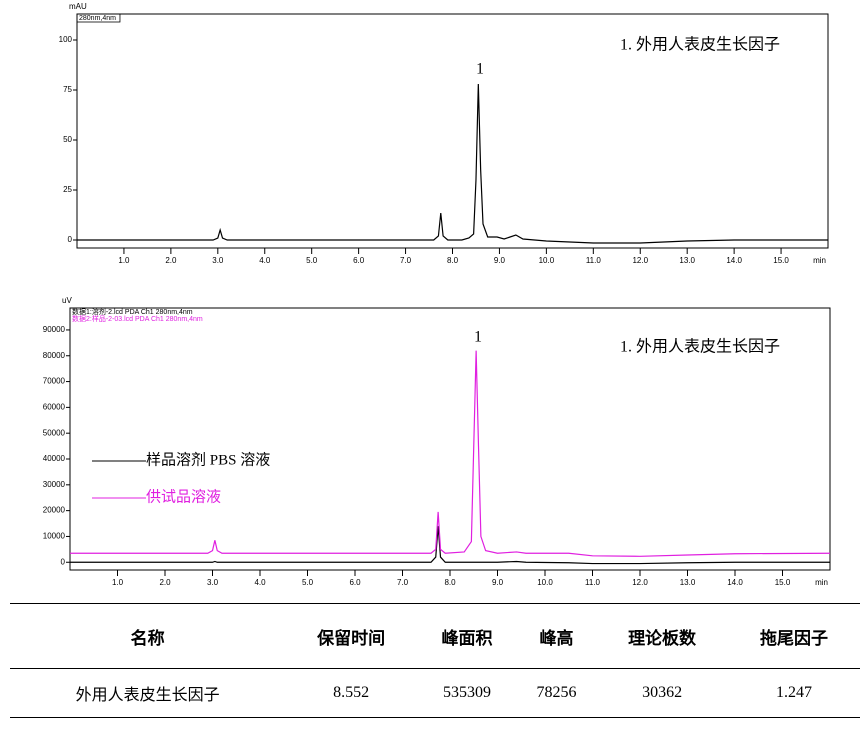 The width and height of the screenshot is (868, 730). I want to click on annotation: 供试品溶液, so click(183, 496).